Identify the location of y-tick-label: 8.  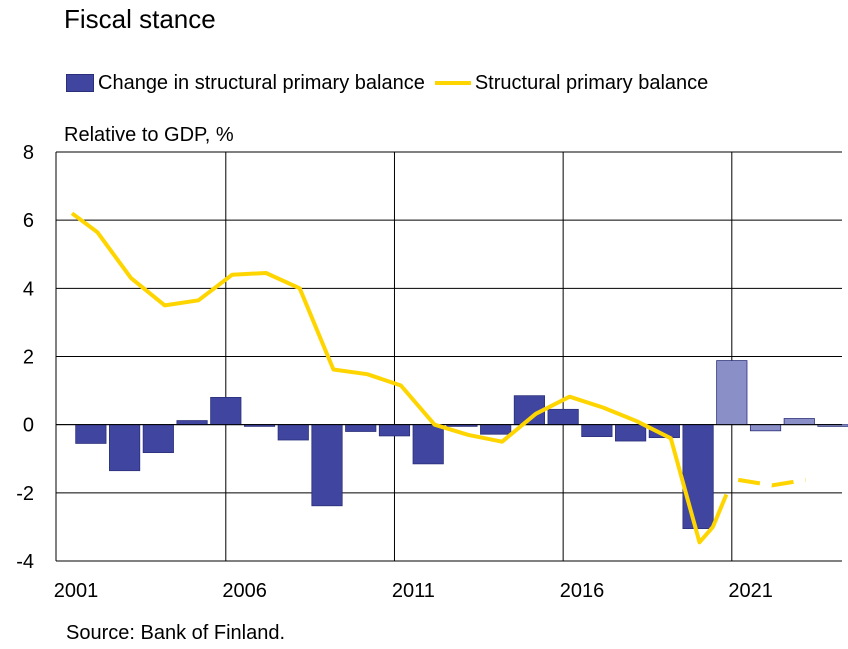
(28, 153).